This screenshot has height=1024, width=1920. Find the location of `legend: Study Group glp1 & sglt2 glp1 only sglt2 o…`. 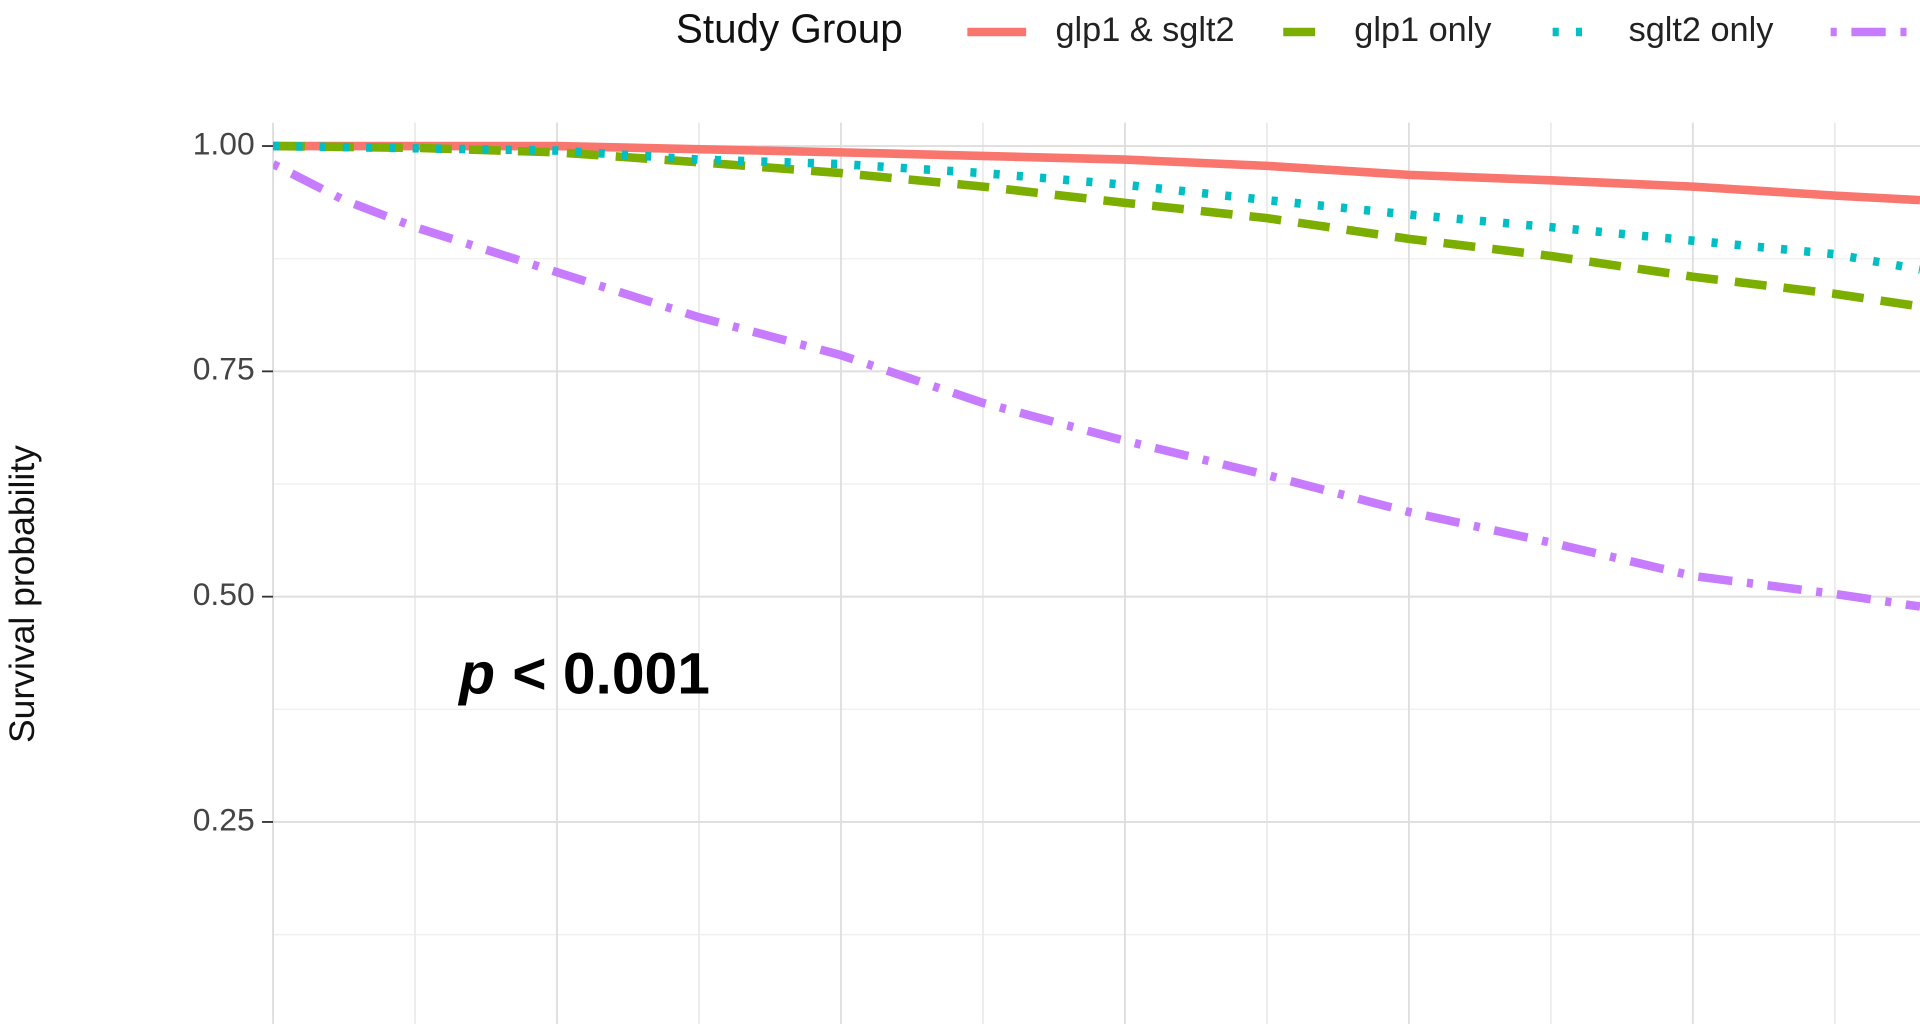

legend: Study Group glp1 & sglt2 glp1 only sglt2 o… is located at coordinates (1298, 29).